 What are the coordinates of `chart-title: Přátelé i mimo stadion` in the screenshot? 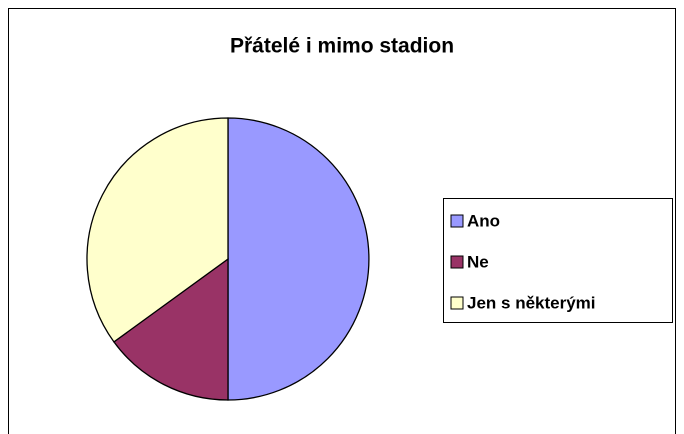 It's located at (342, 46).